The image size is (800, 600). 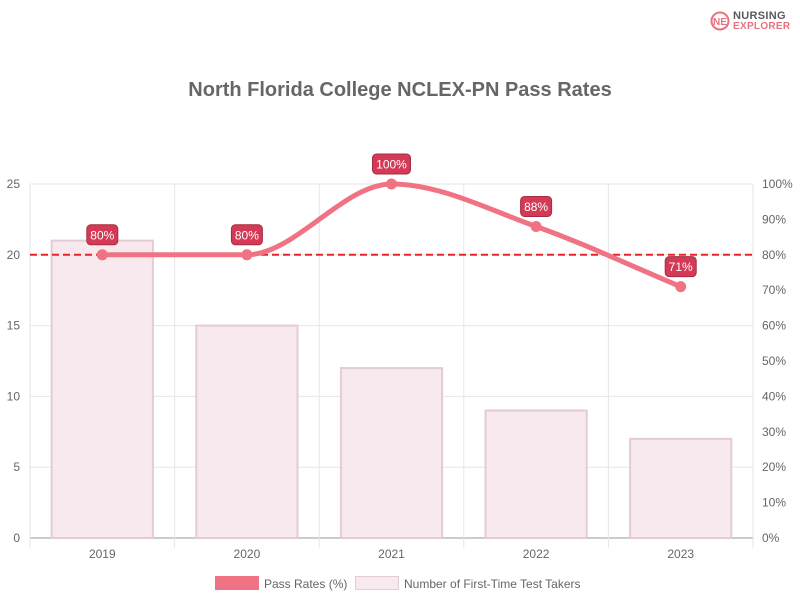 I want to click on data-label: 88%, so click(x=536, y=207).